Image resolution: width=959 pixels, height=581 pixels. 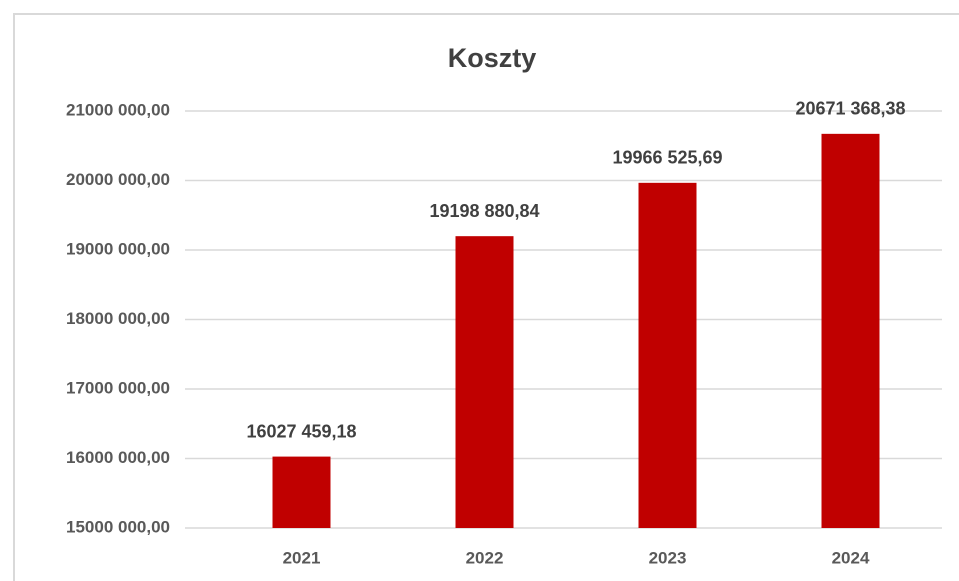 What do you see at coordinates (118, 109) in the screenshot?
I see `y-tick-label: 21000 000,00` at bounding box center [118, 109].